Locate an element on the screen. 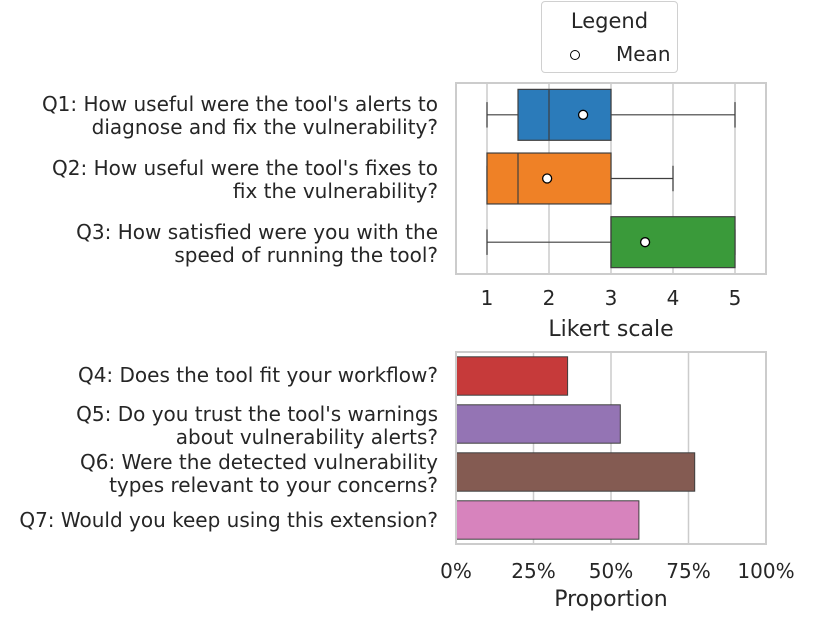 The width and height of the screenshot is (818, 620). bar-q7 is located at coordinates (547, 520).